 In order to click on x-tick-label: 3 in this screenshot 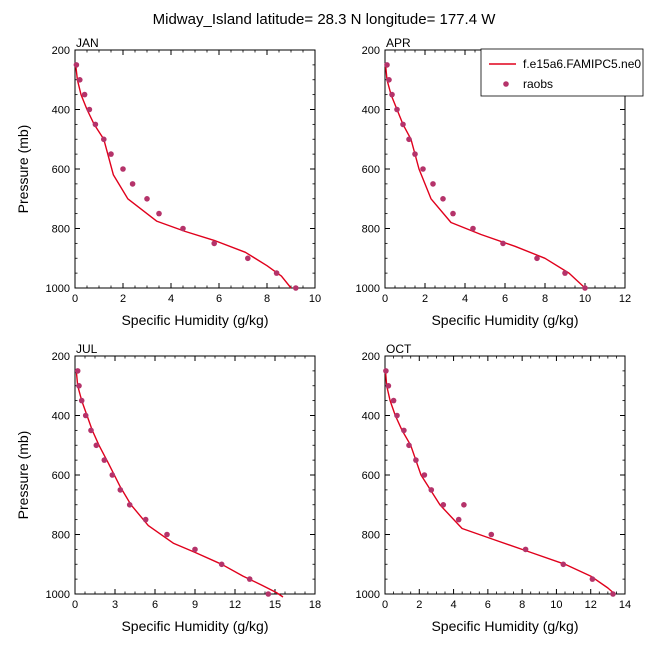, I will do `click(115, 605)`.